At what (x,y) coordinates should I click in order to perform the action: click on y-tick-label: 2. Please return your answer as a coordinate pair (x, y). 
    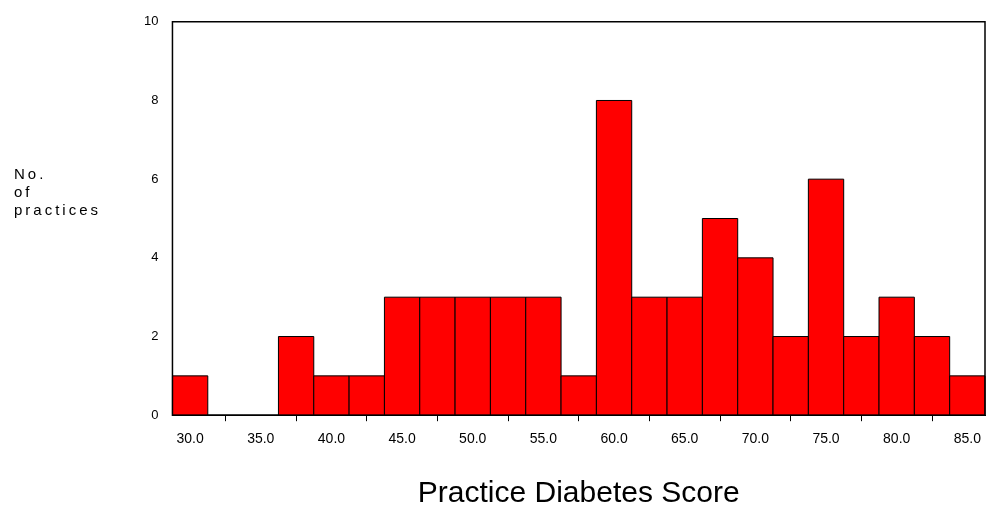
    Looking at the image, I should click on (155, 336).